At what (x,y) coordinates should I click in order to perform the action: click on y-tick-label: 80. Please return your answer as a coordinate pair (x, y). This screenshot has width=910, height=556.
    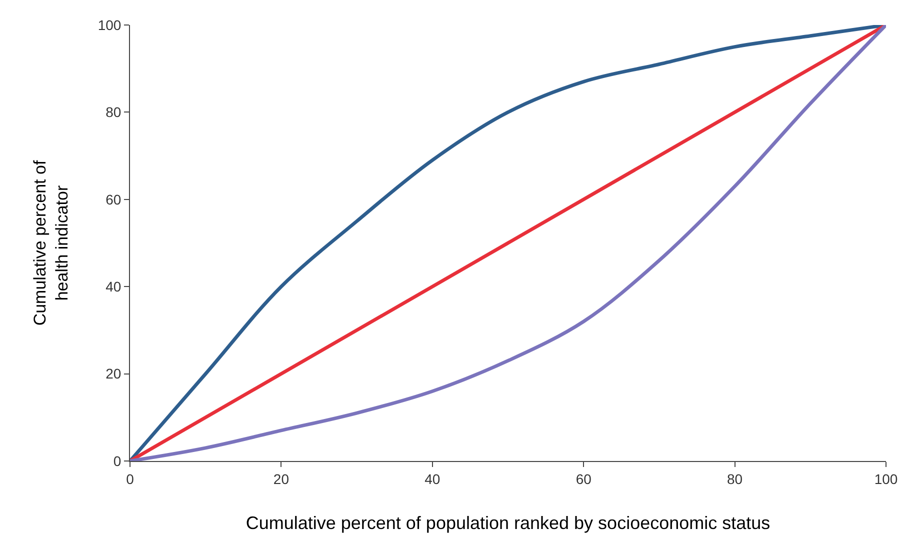
    Looking at the image, I should click on (114, 112).